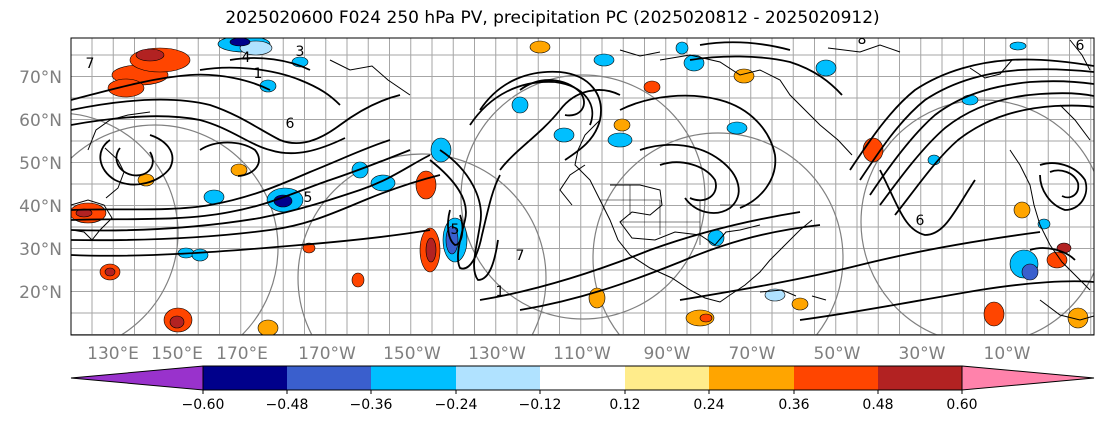  Describe the element at coordinates (540, 405) in the screenshot. I see `colorbar-tick-label: −0.12` at that location.